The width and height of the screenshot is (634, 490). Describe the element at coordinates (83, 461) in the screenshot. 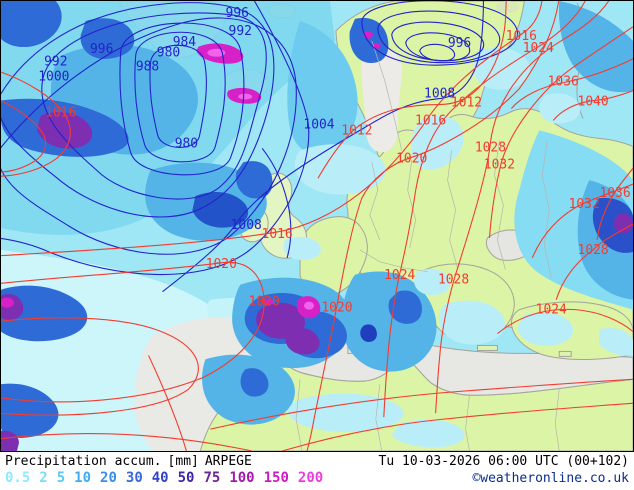

I see `map-title-text: Precipitation accum.` at that location.